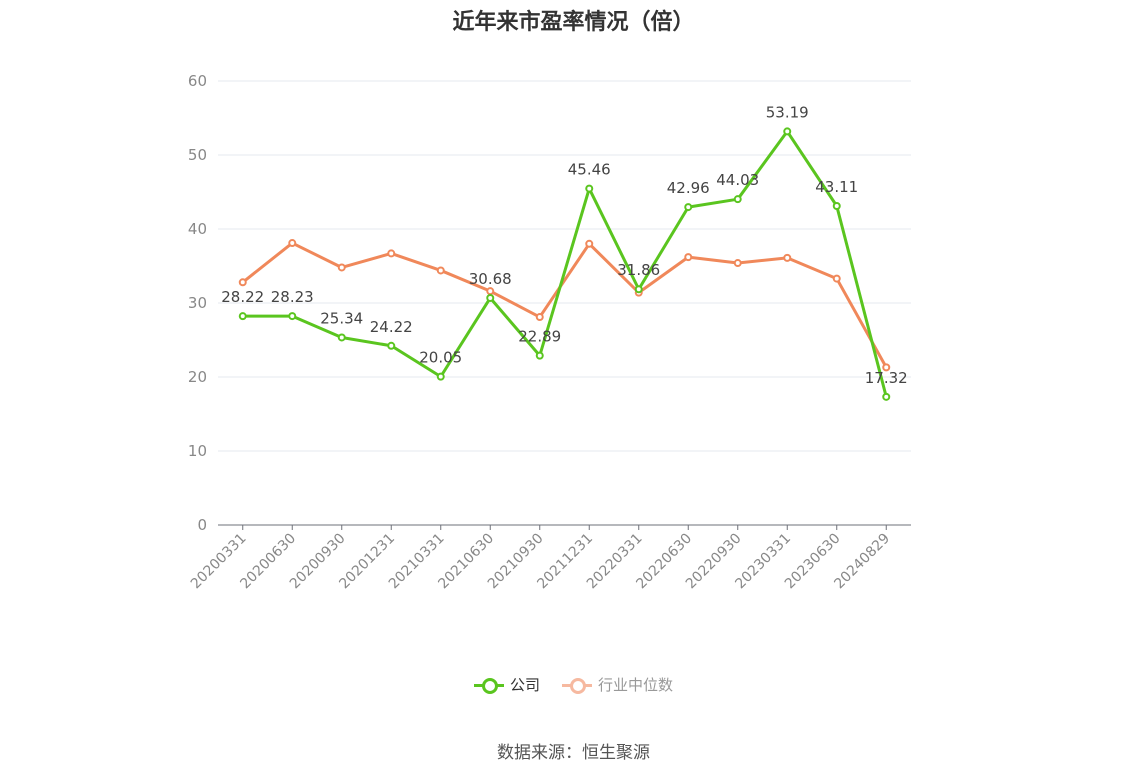  Describe the element at coordinates (577, 685) in the screenshot. I see `legend-swatch-industry` at that location.